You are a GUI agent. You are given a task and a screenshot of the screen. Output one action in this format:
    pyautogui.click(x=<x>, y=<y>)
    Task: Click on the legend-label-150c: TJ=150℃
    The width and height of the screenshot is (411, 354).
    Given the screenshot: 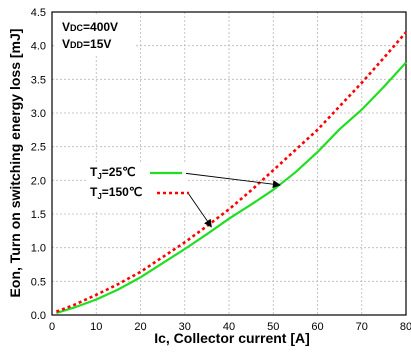 What is the action you would take?
    pyautogui.click(x=116, y=193)
    